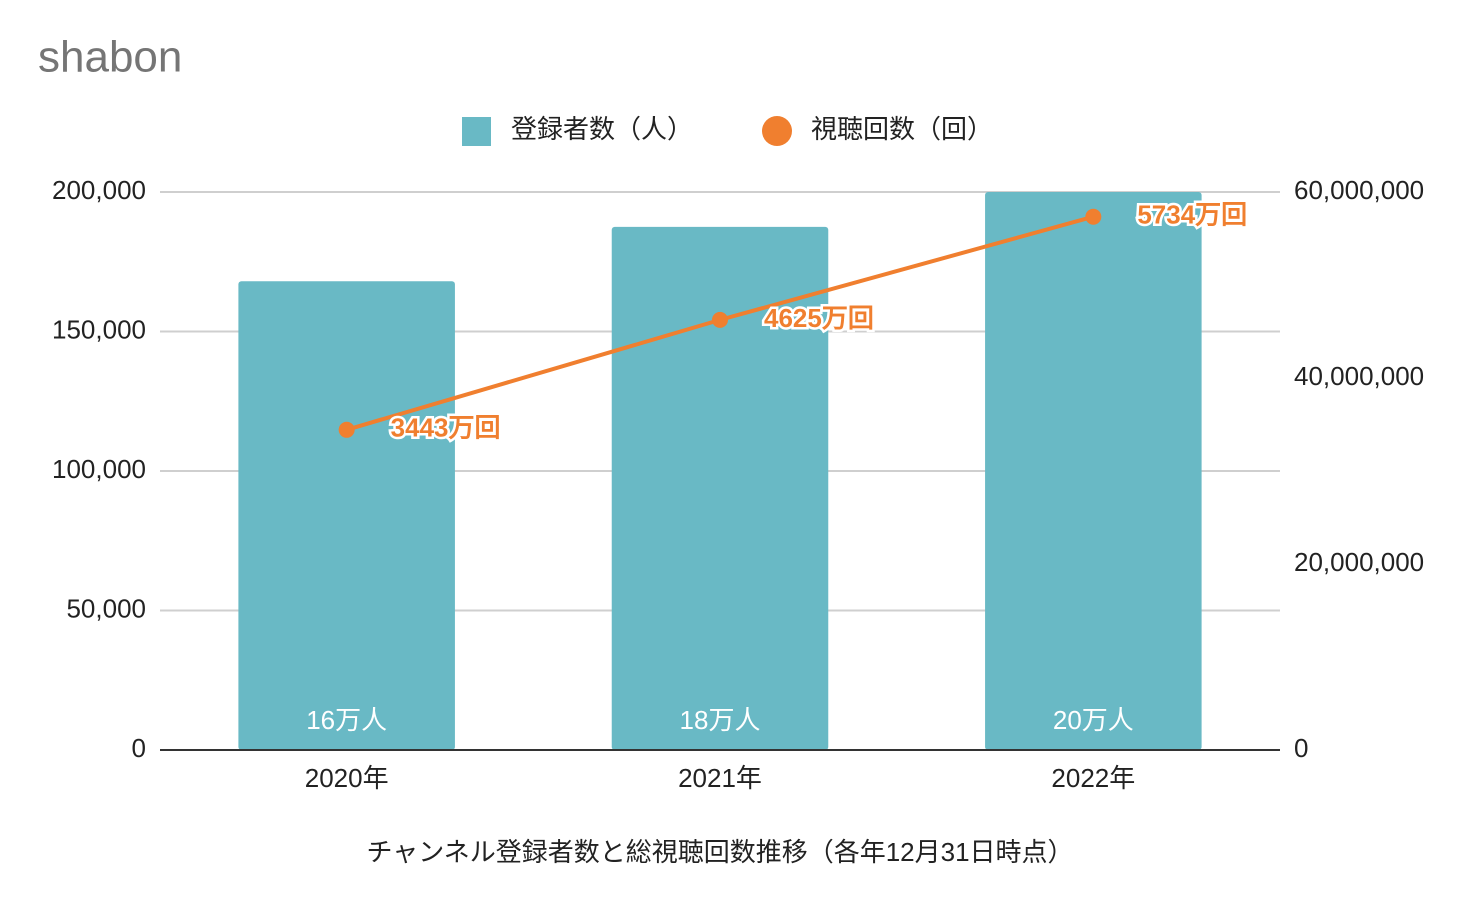  What do you see at coordinates (346, 720) in the screenshot?
I see `bar-value-label: 16万人` at bounding box center [346, 720].